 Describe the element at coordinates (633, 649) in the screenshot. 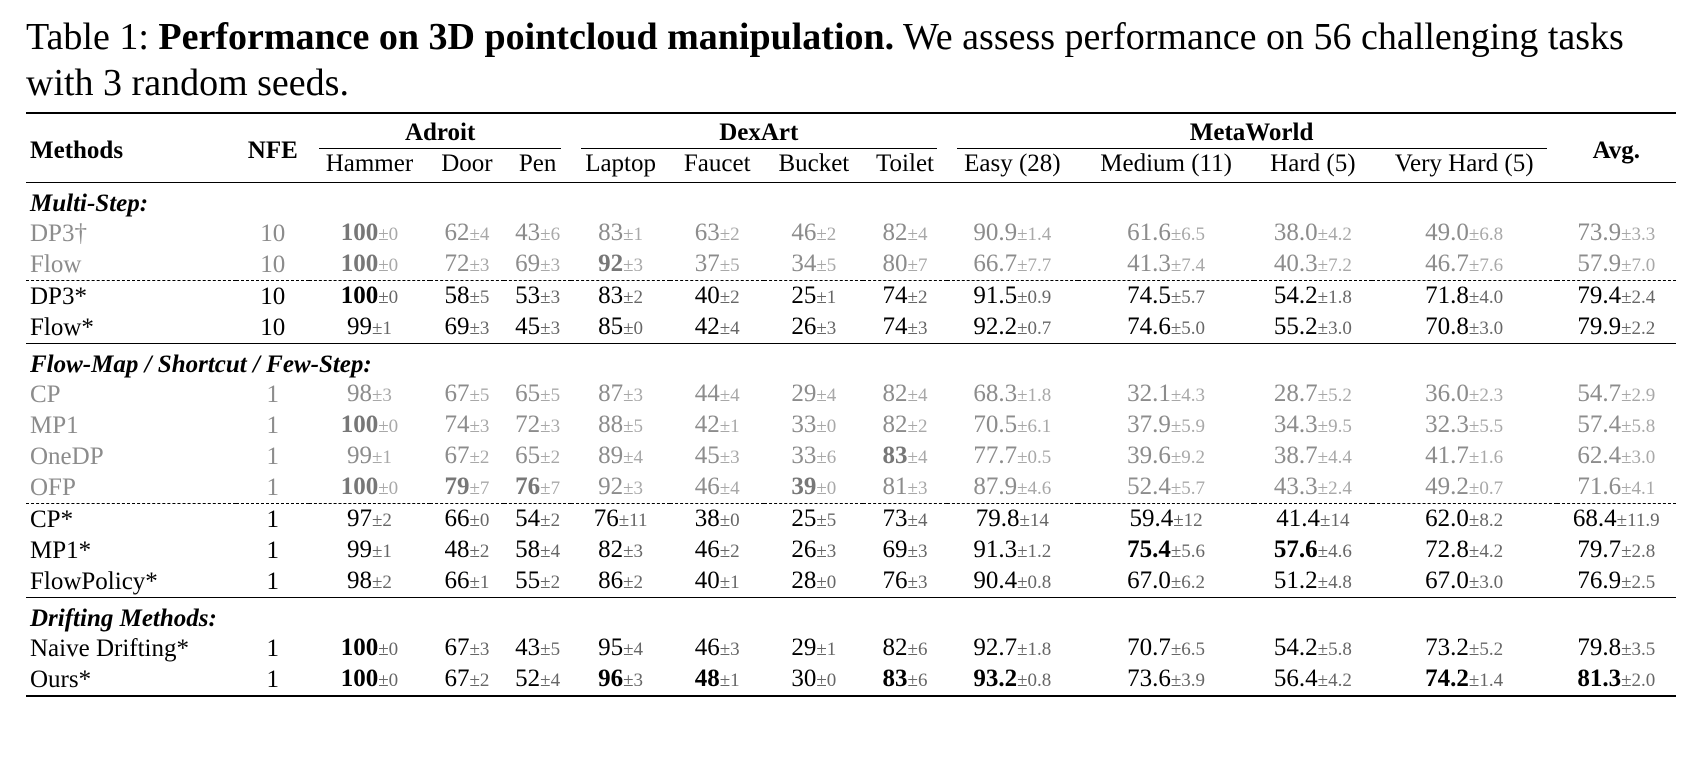

I see `score-std: ±4` at that location.